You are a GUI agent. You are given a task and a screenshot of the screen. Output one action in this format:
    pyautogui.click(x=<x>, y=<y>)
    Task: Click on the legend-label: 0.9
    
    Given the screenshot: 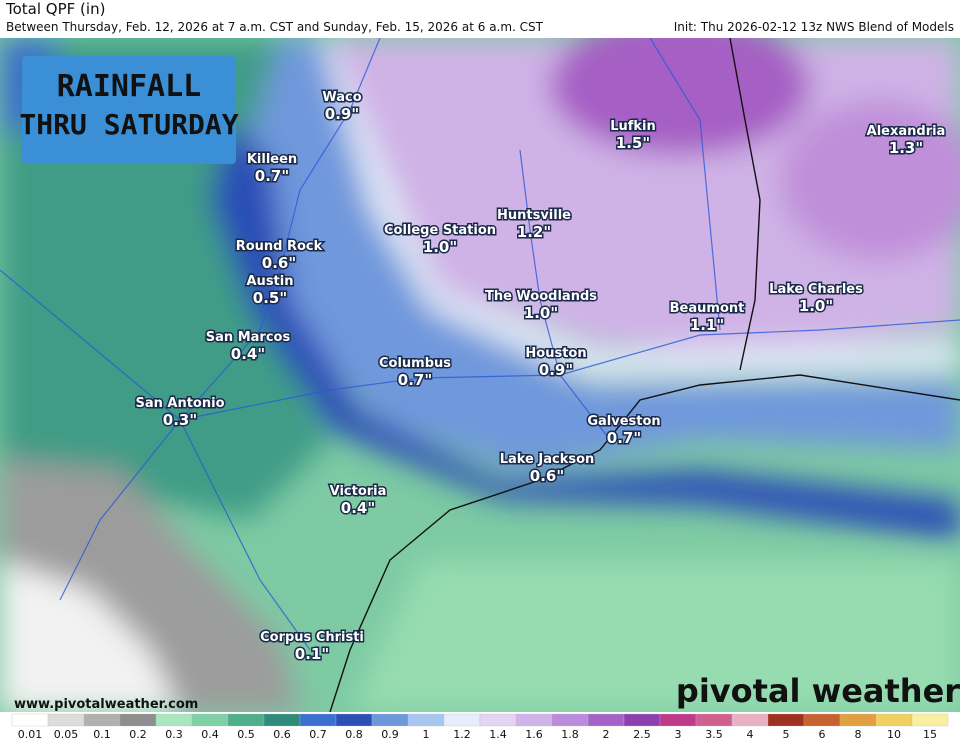 What is the action you would take?
    pyautogui.click(x=390, y=734)
    